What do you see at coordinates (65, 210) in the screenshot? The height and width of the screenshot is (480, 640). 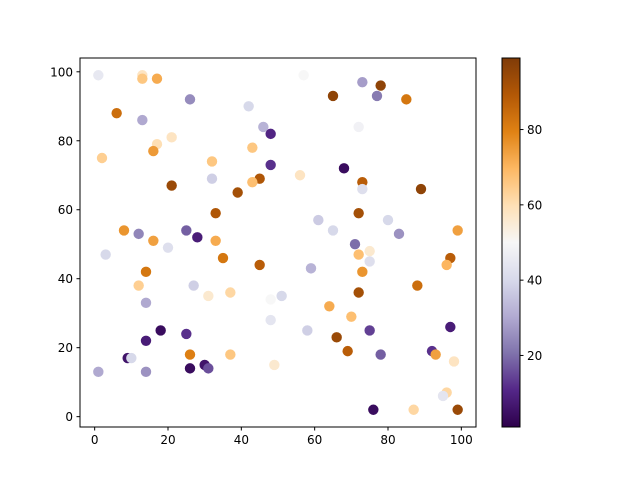 I see `y-tick-label: 60` at bounding box center [65, 210].